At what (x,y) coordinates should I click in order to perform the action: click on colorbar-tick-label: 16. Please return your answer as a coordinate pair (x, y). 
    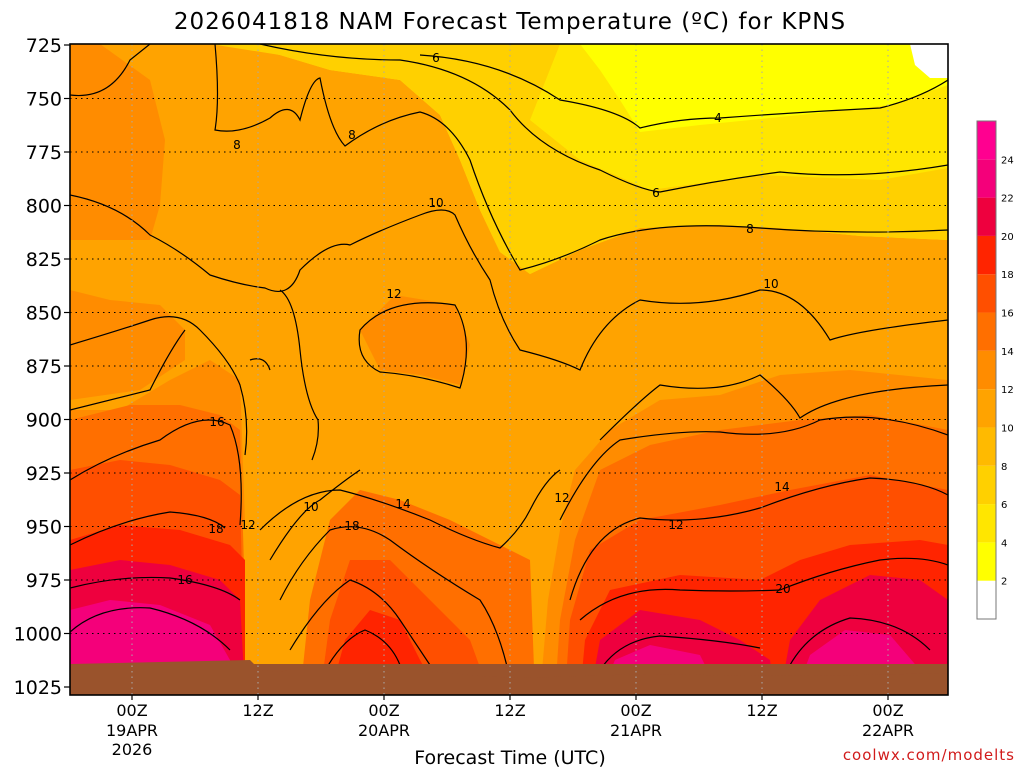
    Looking at the image, I should click on (1007, 314).